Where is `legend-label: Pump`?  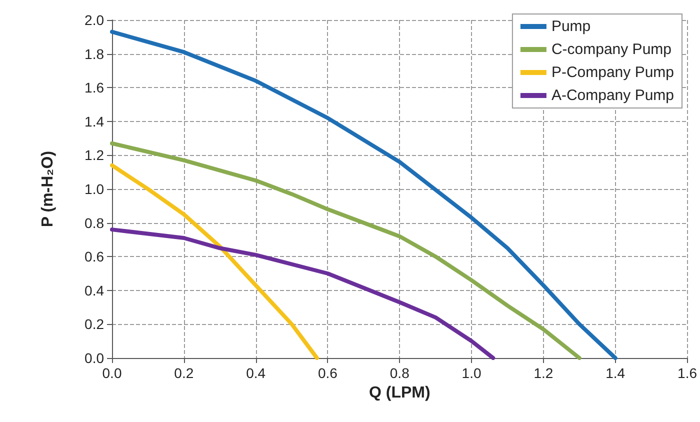 legend-label: Pump is located at coordinates (571, 26).